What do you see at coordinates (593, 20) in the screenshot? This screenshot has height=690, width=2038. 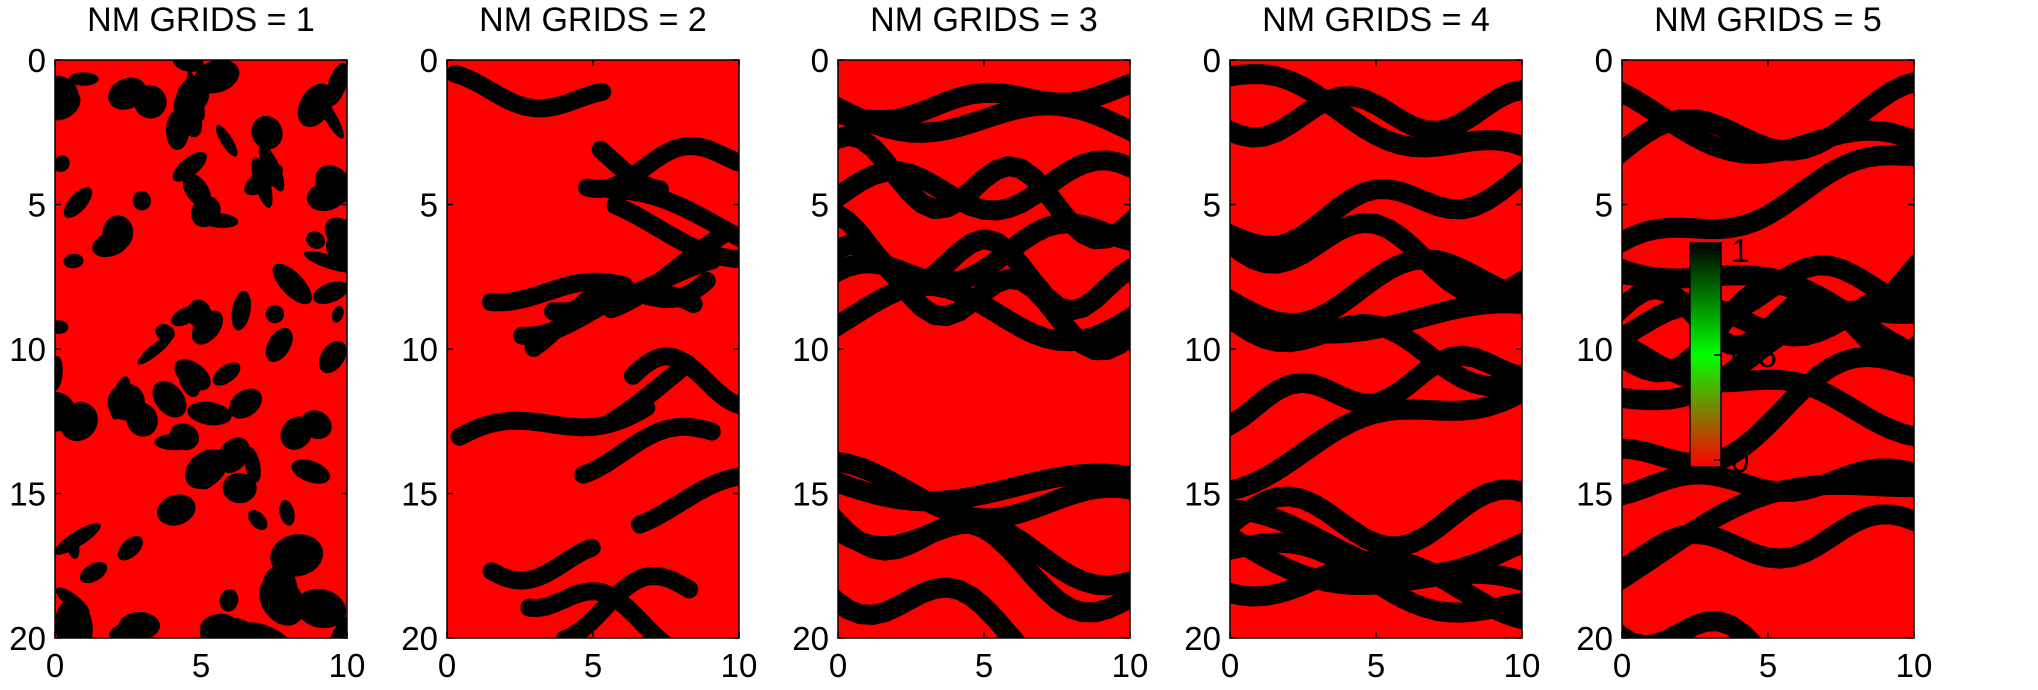 I see `panel-title: NM GRIDS = 2` at bounding box center [593, 20].